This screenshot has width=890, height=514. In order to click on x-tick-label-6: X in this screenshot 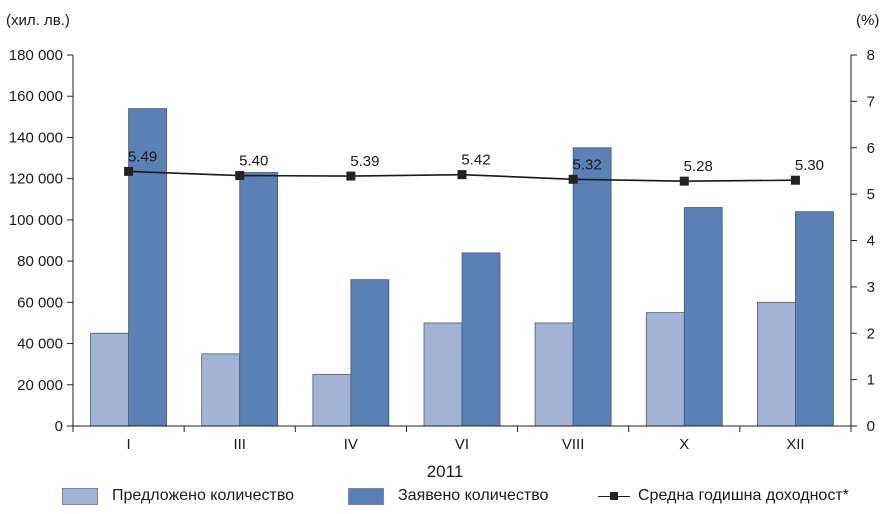, I will do `click(684, 444)`.